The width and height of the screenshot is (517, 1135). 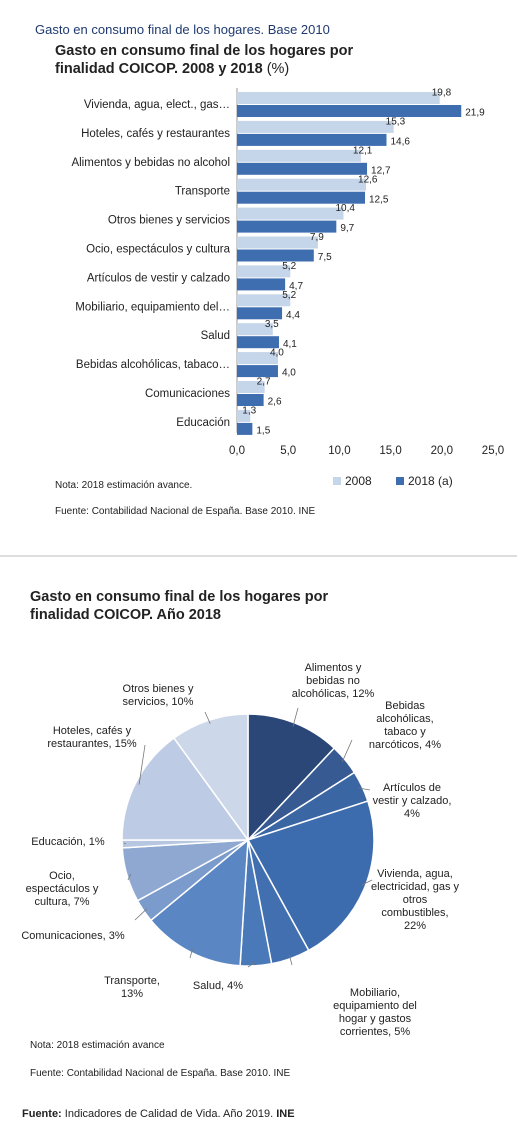 I want to click on x-tick-label: 20,0, so click(x=442, y=451).